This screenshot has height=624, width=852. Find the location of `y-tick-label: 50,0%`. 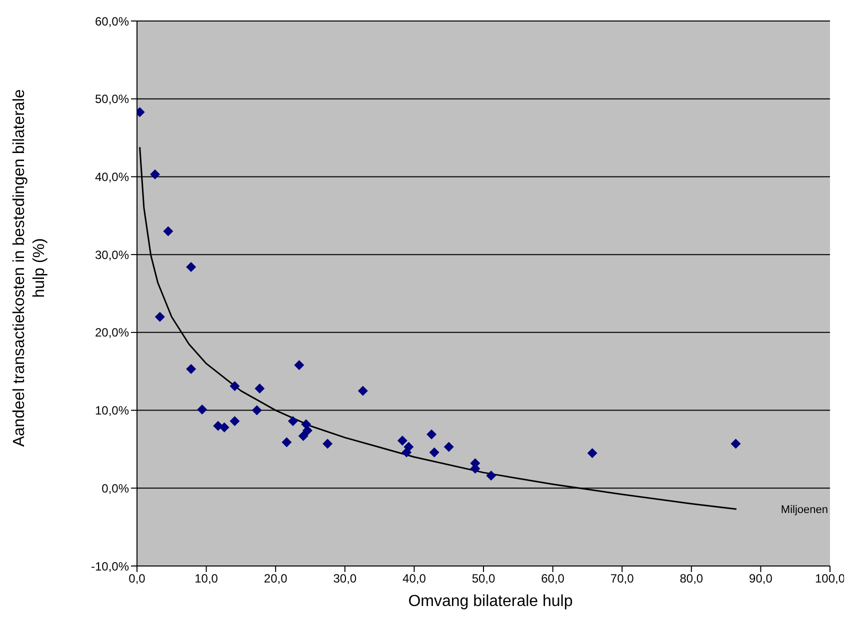

y-tick-label: 50,0% is located at coordinates (112, 99).